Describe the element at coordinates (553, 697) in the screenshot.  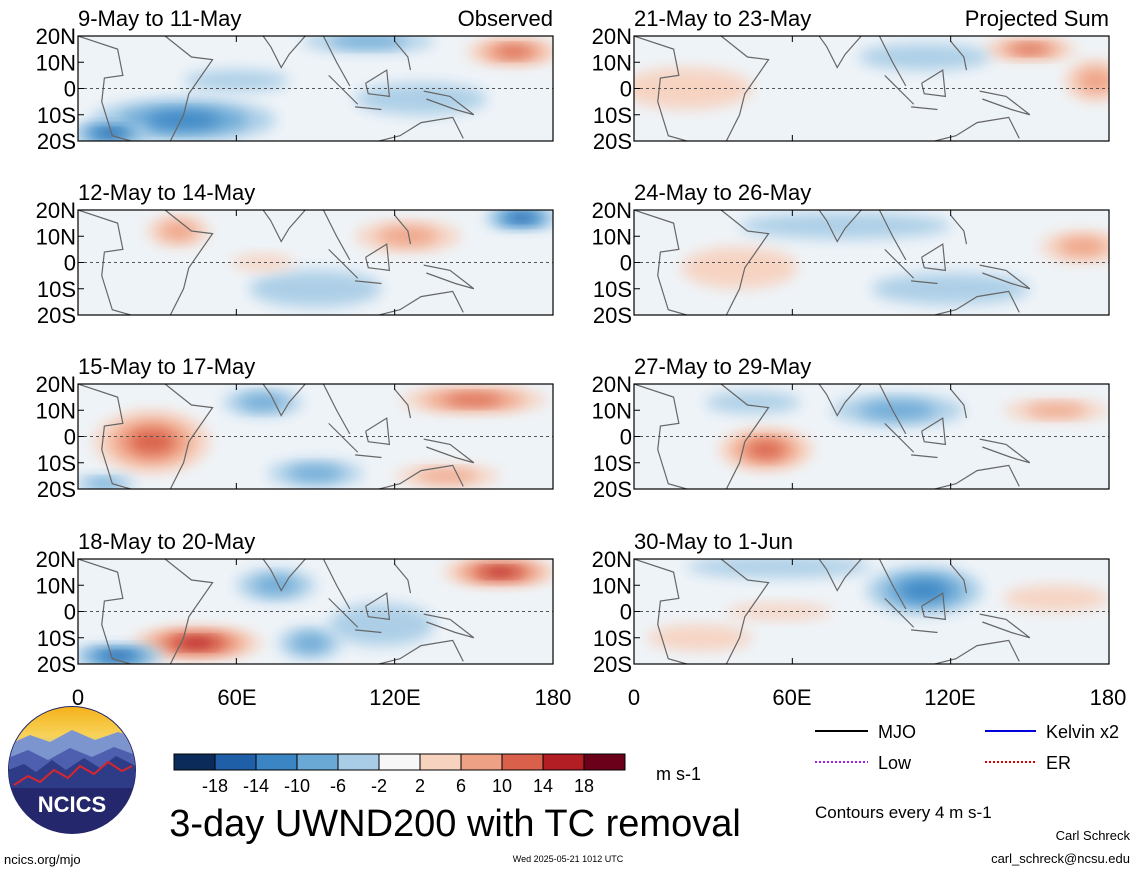
I see `x-tick: 180` at that location.